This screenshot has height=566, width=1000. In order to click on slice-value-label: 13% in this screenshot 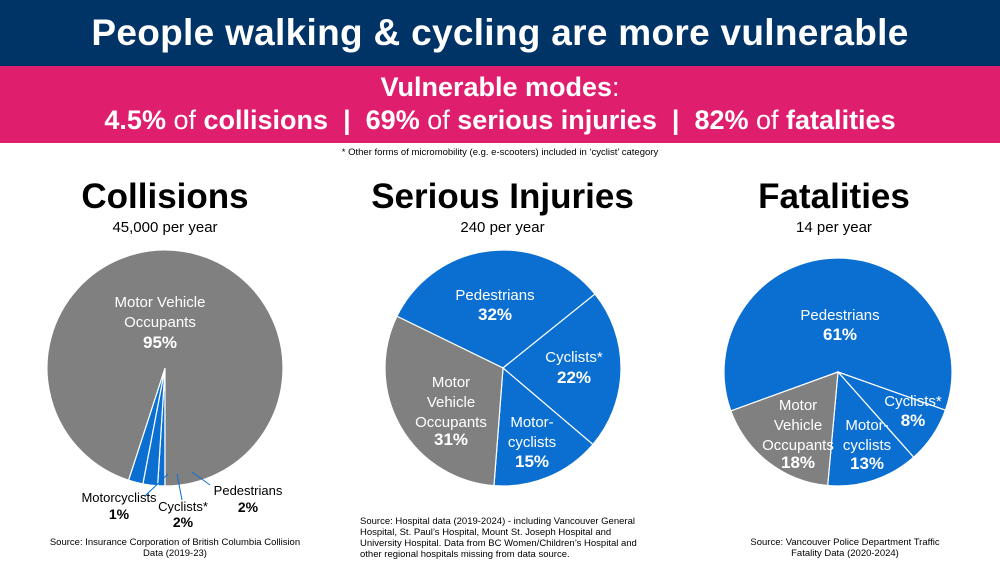, I will do `click(867, 463)`.